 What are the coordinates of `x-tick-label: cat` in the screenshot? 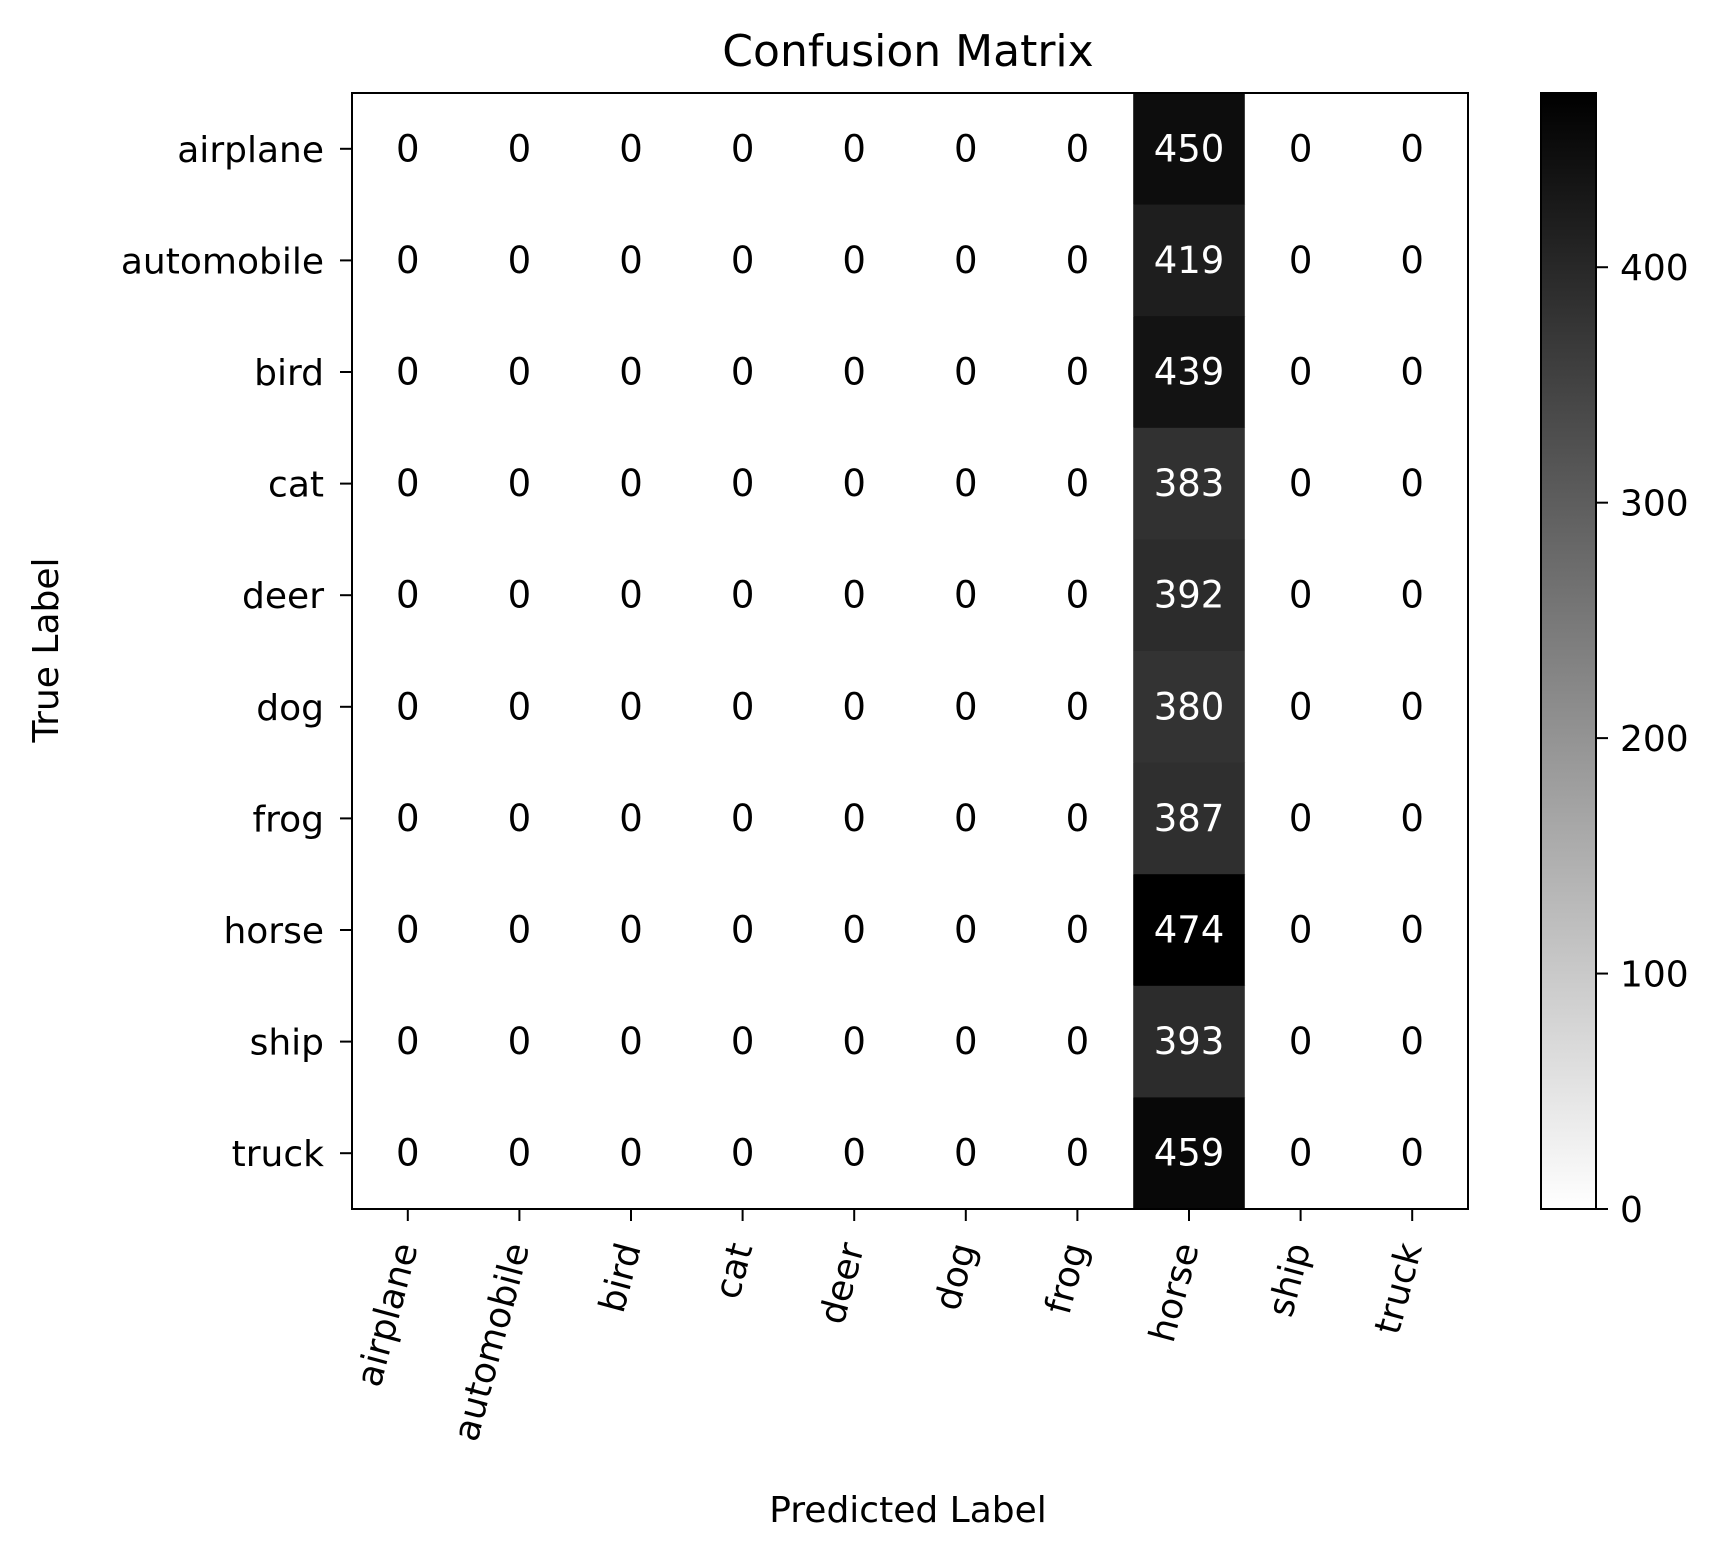 It's located at (734, 1271).